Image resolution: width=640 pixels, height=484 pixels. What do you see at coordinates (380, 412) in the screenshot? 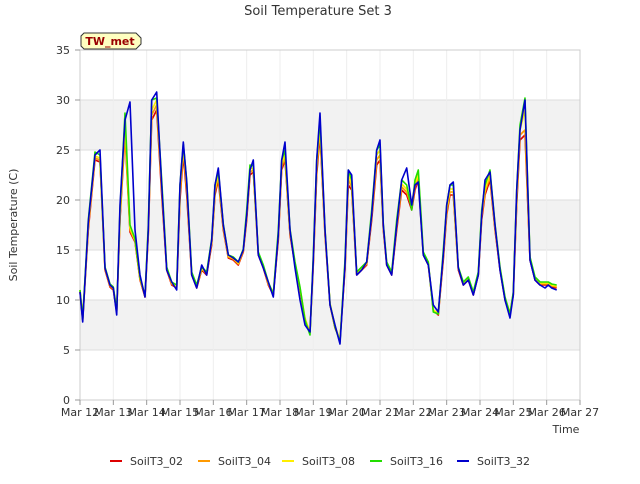
I see `x-tick-label: Mar 21` at bounding box center [380, 412].